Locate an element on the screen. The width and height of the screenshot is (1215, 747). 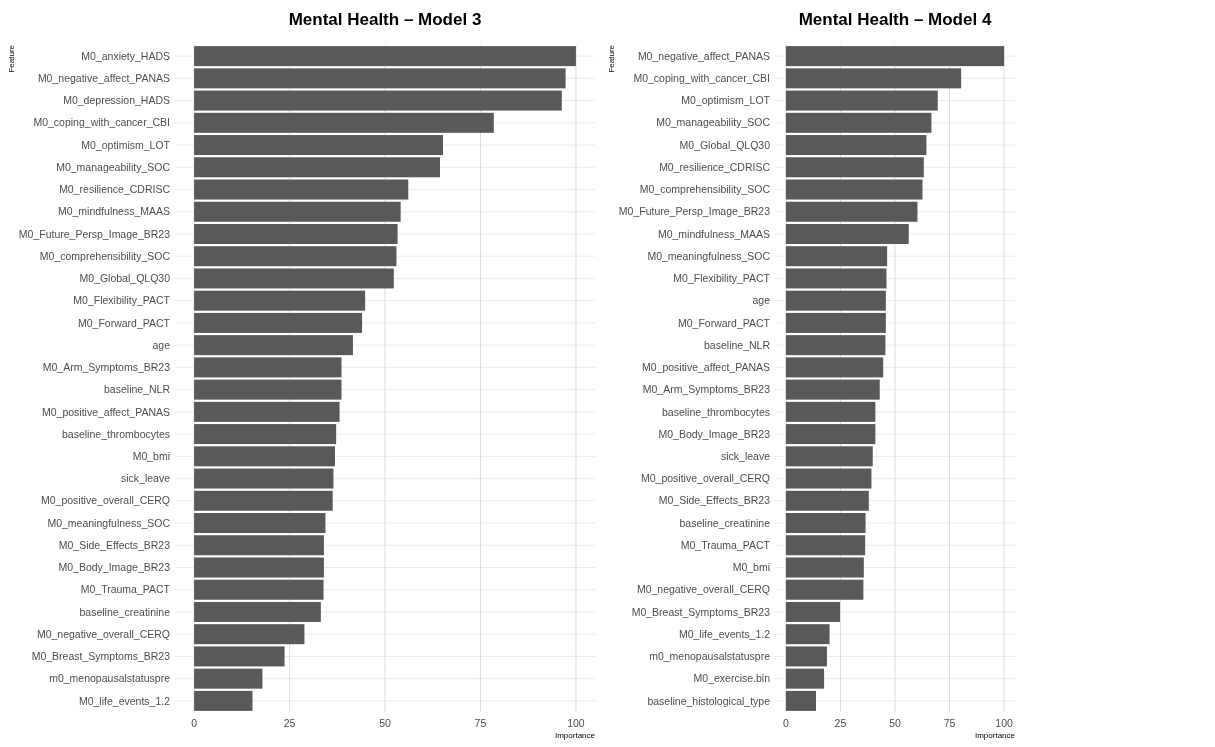
y-tick-label: M0_mindfulness_MAAS is located at coordinates (713, 233).